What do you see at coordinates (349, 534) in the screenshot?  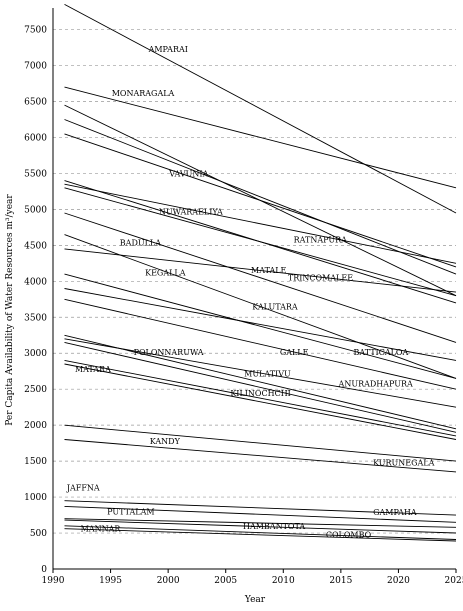 I see `series-label-colombo: COLOMBO` at bounding box center [349, 534].